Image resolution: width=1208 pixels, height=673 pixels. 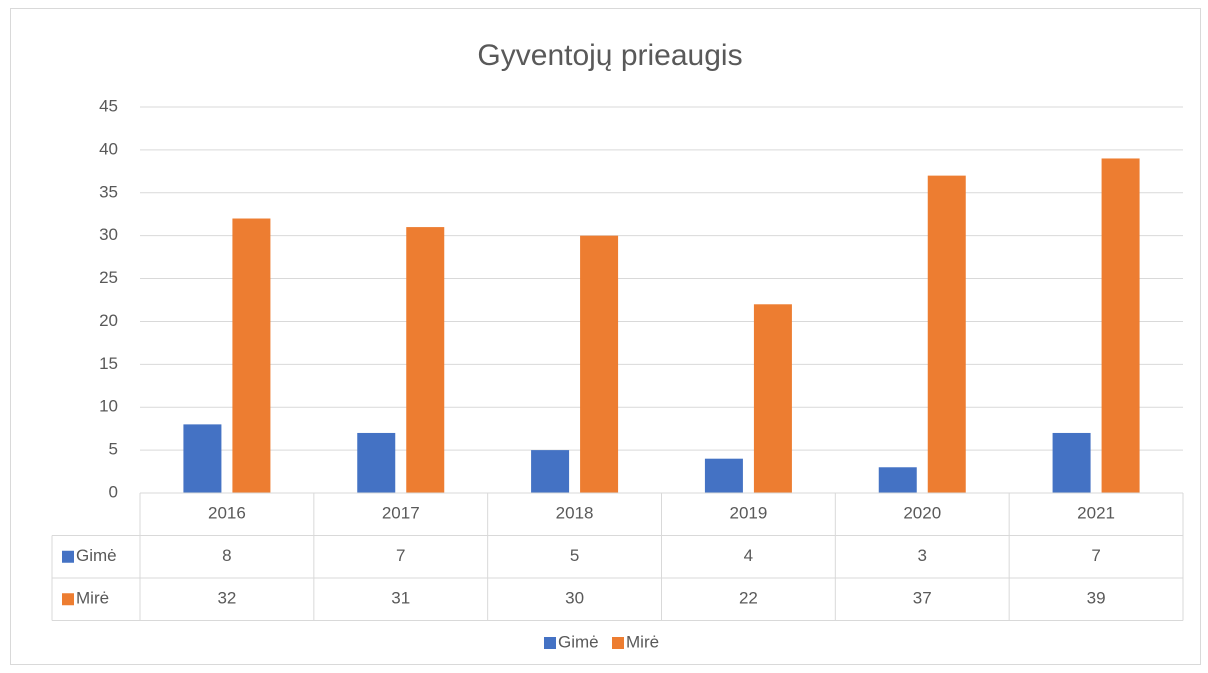 I want to click on table-value: 30, so click(x=574, y=598).